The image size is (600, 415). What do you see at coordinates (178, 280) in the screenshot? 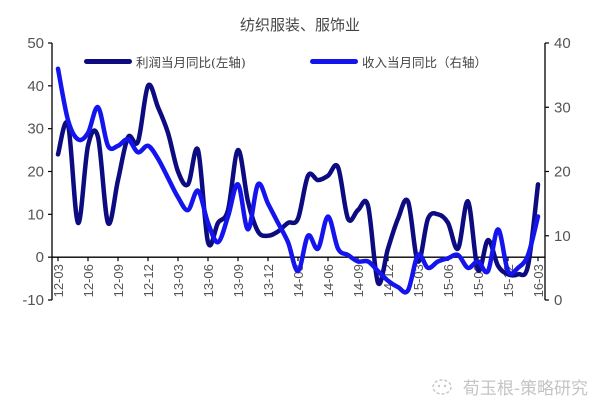
I see `x-tick-label: 13-03` at bounding box center [178, 280].